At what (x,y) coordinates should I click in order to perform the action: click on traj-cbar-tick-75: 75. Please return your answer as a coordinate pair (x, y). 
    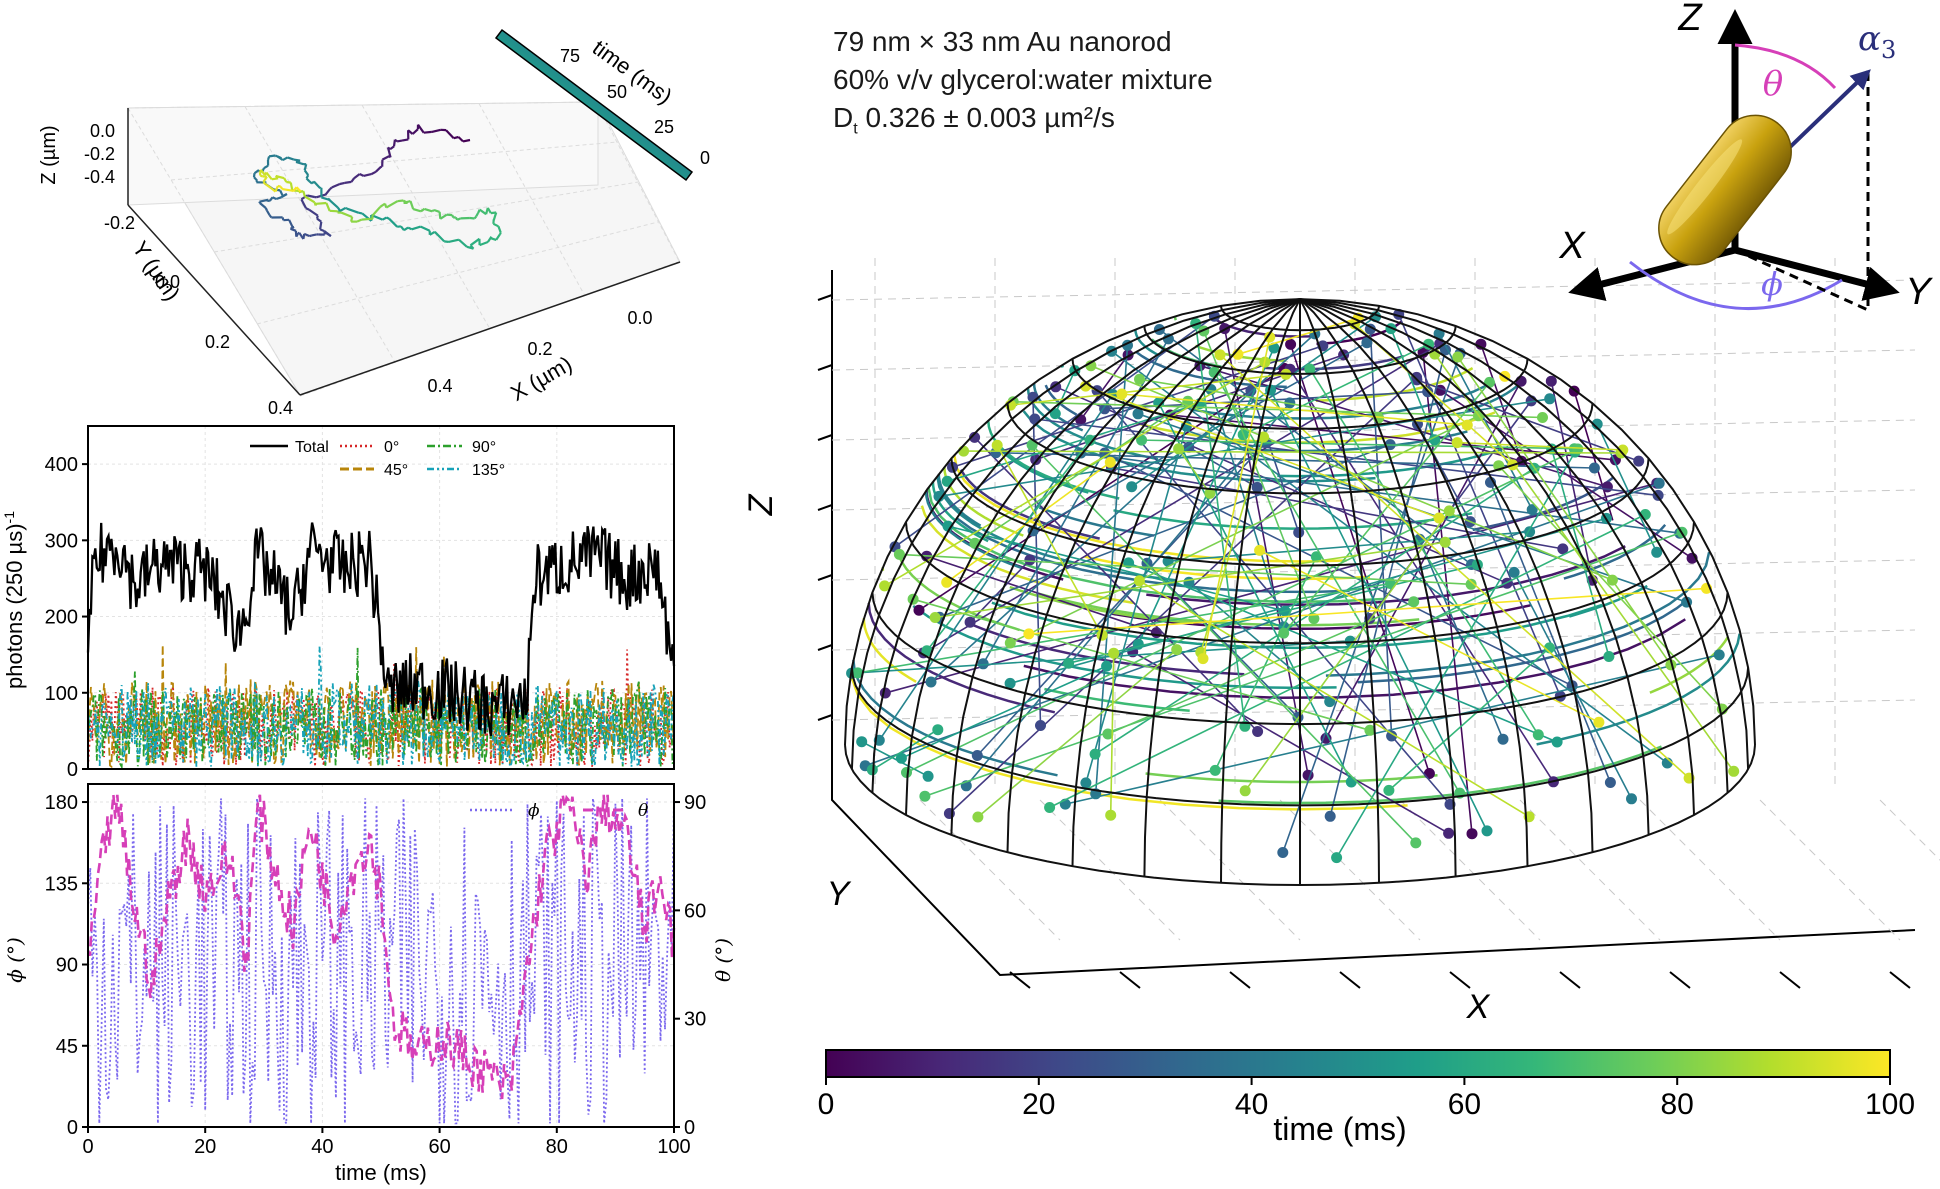
    Looking at the image, I should click on (570, 56).